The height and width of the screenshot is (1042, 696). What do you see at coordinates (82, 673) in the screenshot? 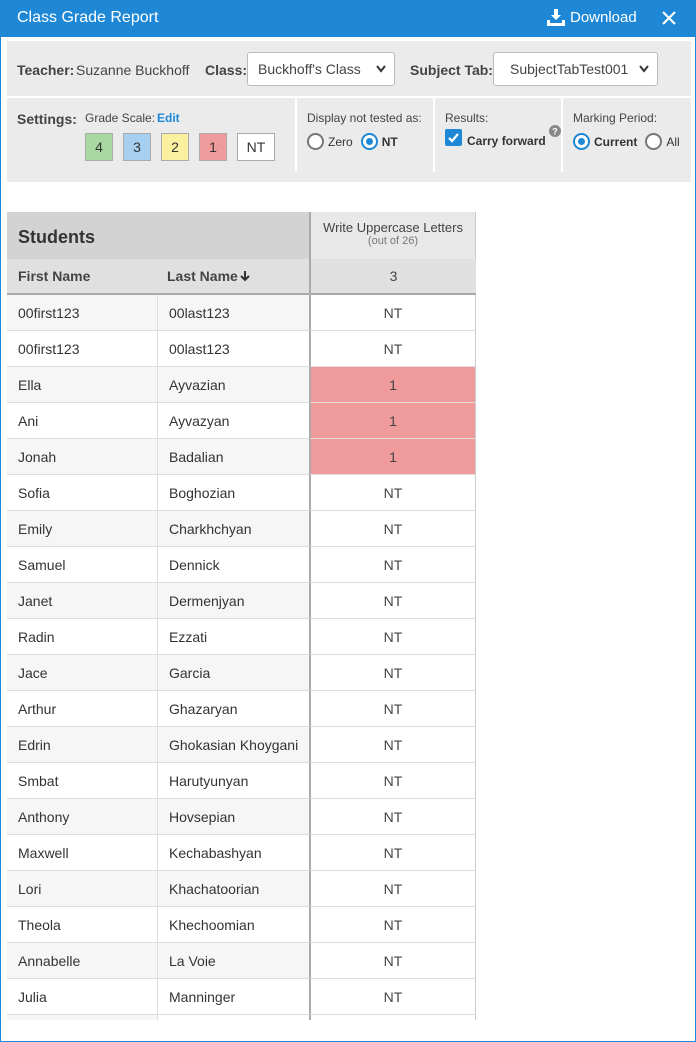
I see `first-name-cell: Jace` at bounding box center [82, 673].